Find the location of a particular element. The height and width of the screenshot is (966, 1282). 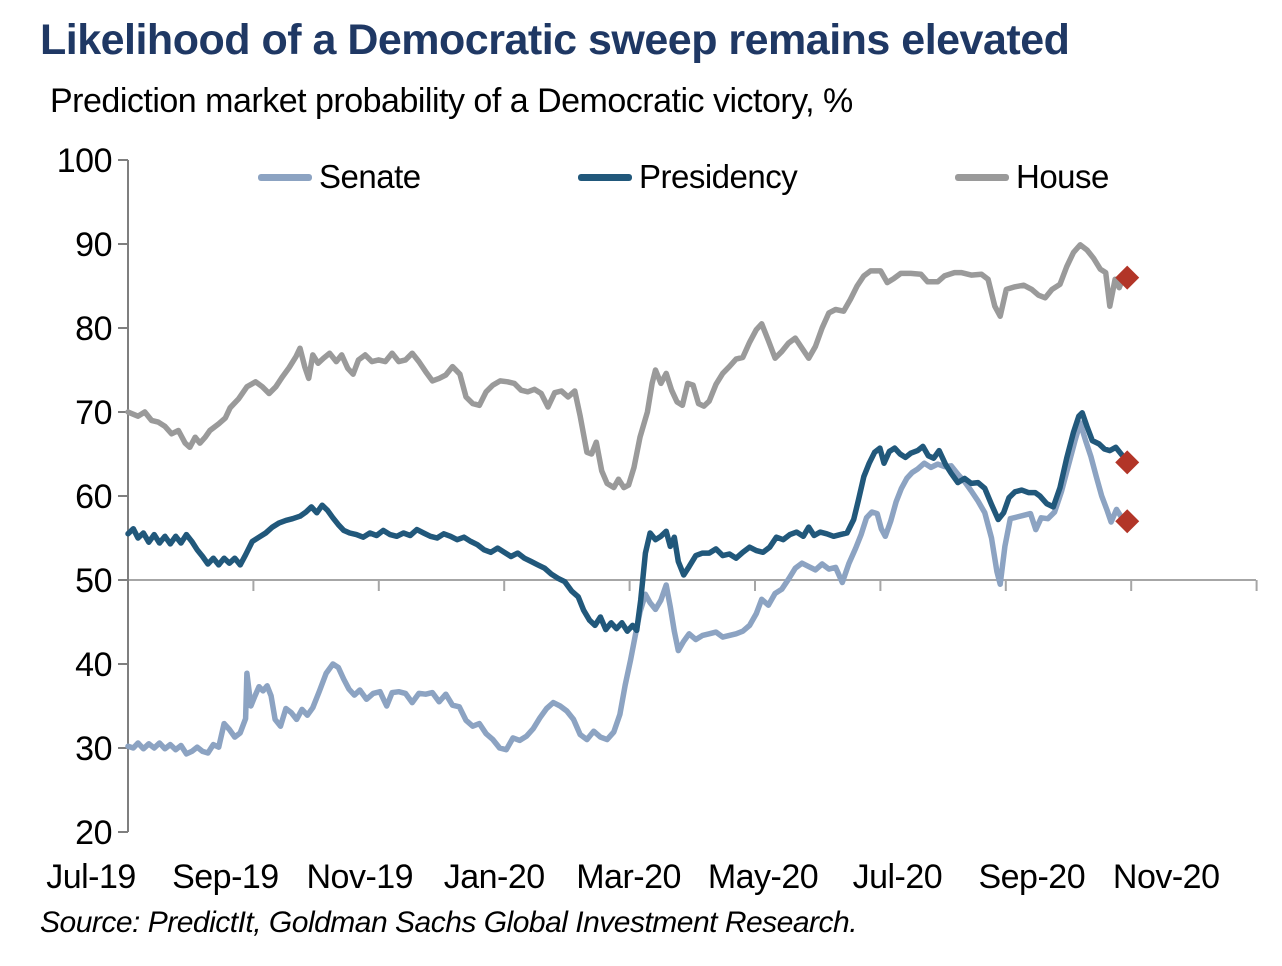

endpoint-diamond-senate is located at coordinates (1127, 521).